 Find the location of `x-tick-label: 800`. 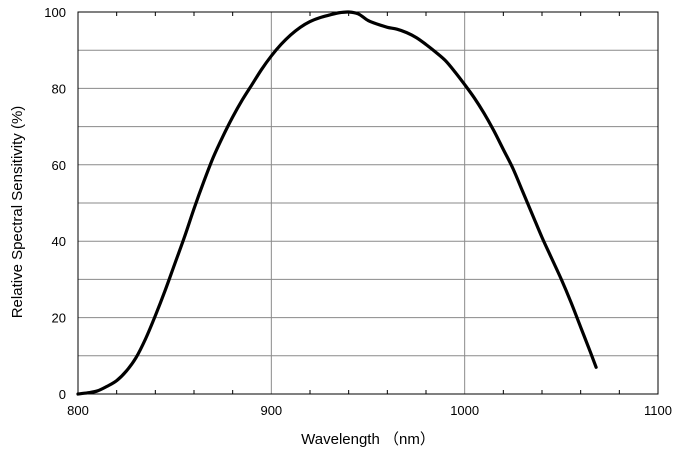

x-tick-label: 800 is located at coordinates (78, 410).